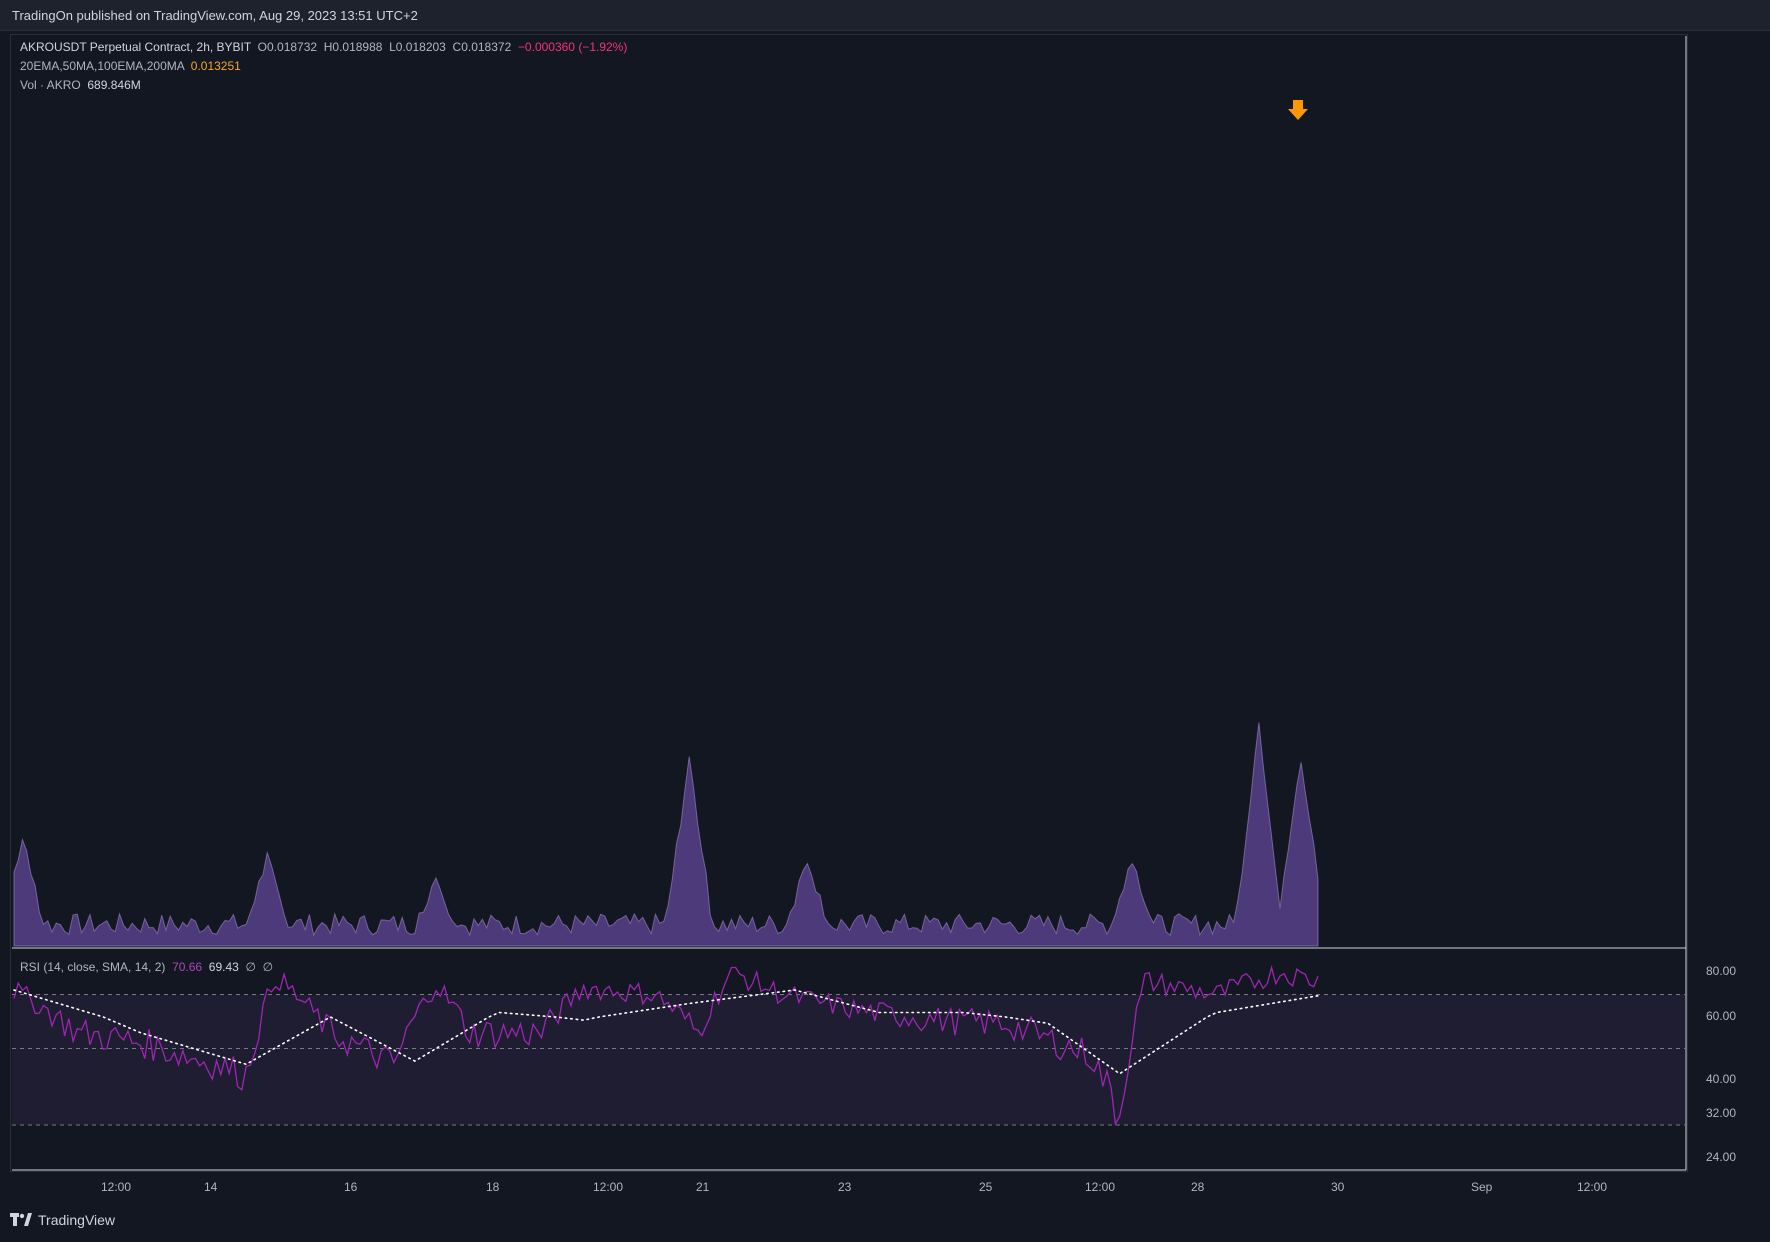 This screenshot has width=1770, height=1242. Describe the element at coordinates (1721, 1016) in the screenshot. I see `rsi-axis-label: 60.00` at that location.